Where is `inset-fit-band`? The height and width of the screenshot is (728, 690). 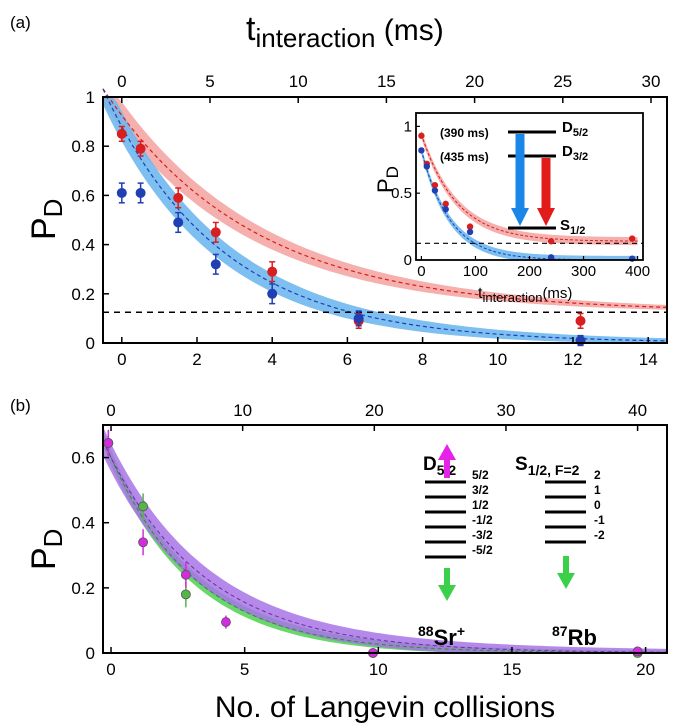
inset-fit-band is located at coordinates (529, 188).